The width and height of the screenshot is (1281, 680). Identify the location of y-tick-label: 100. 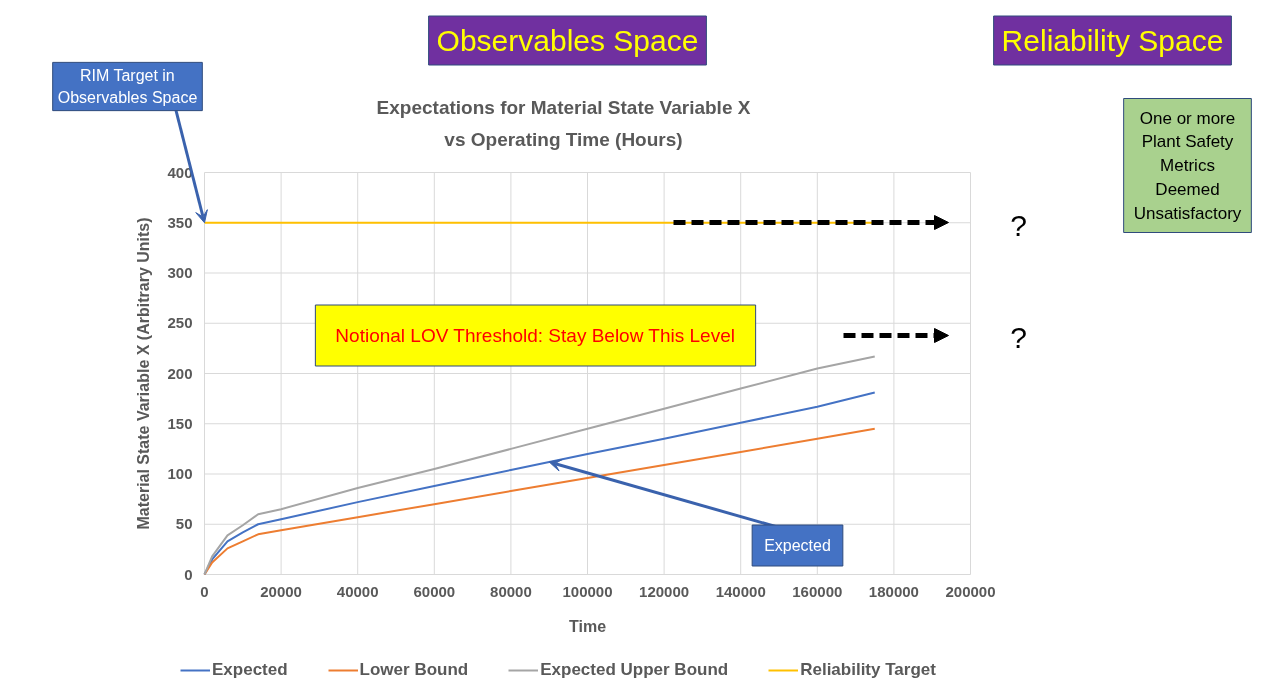
(180, 473).